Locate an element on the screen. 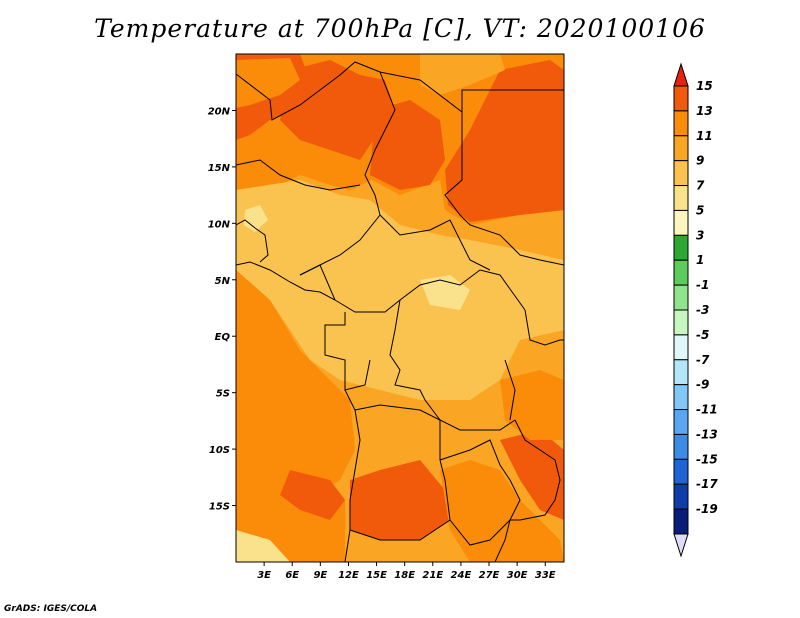 This screenshot has height=618, width=800. colorbar-top-arrow is located at coordinates (681, 74).